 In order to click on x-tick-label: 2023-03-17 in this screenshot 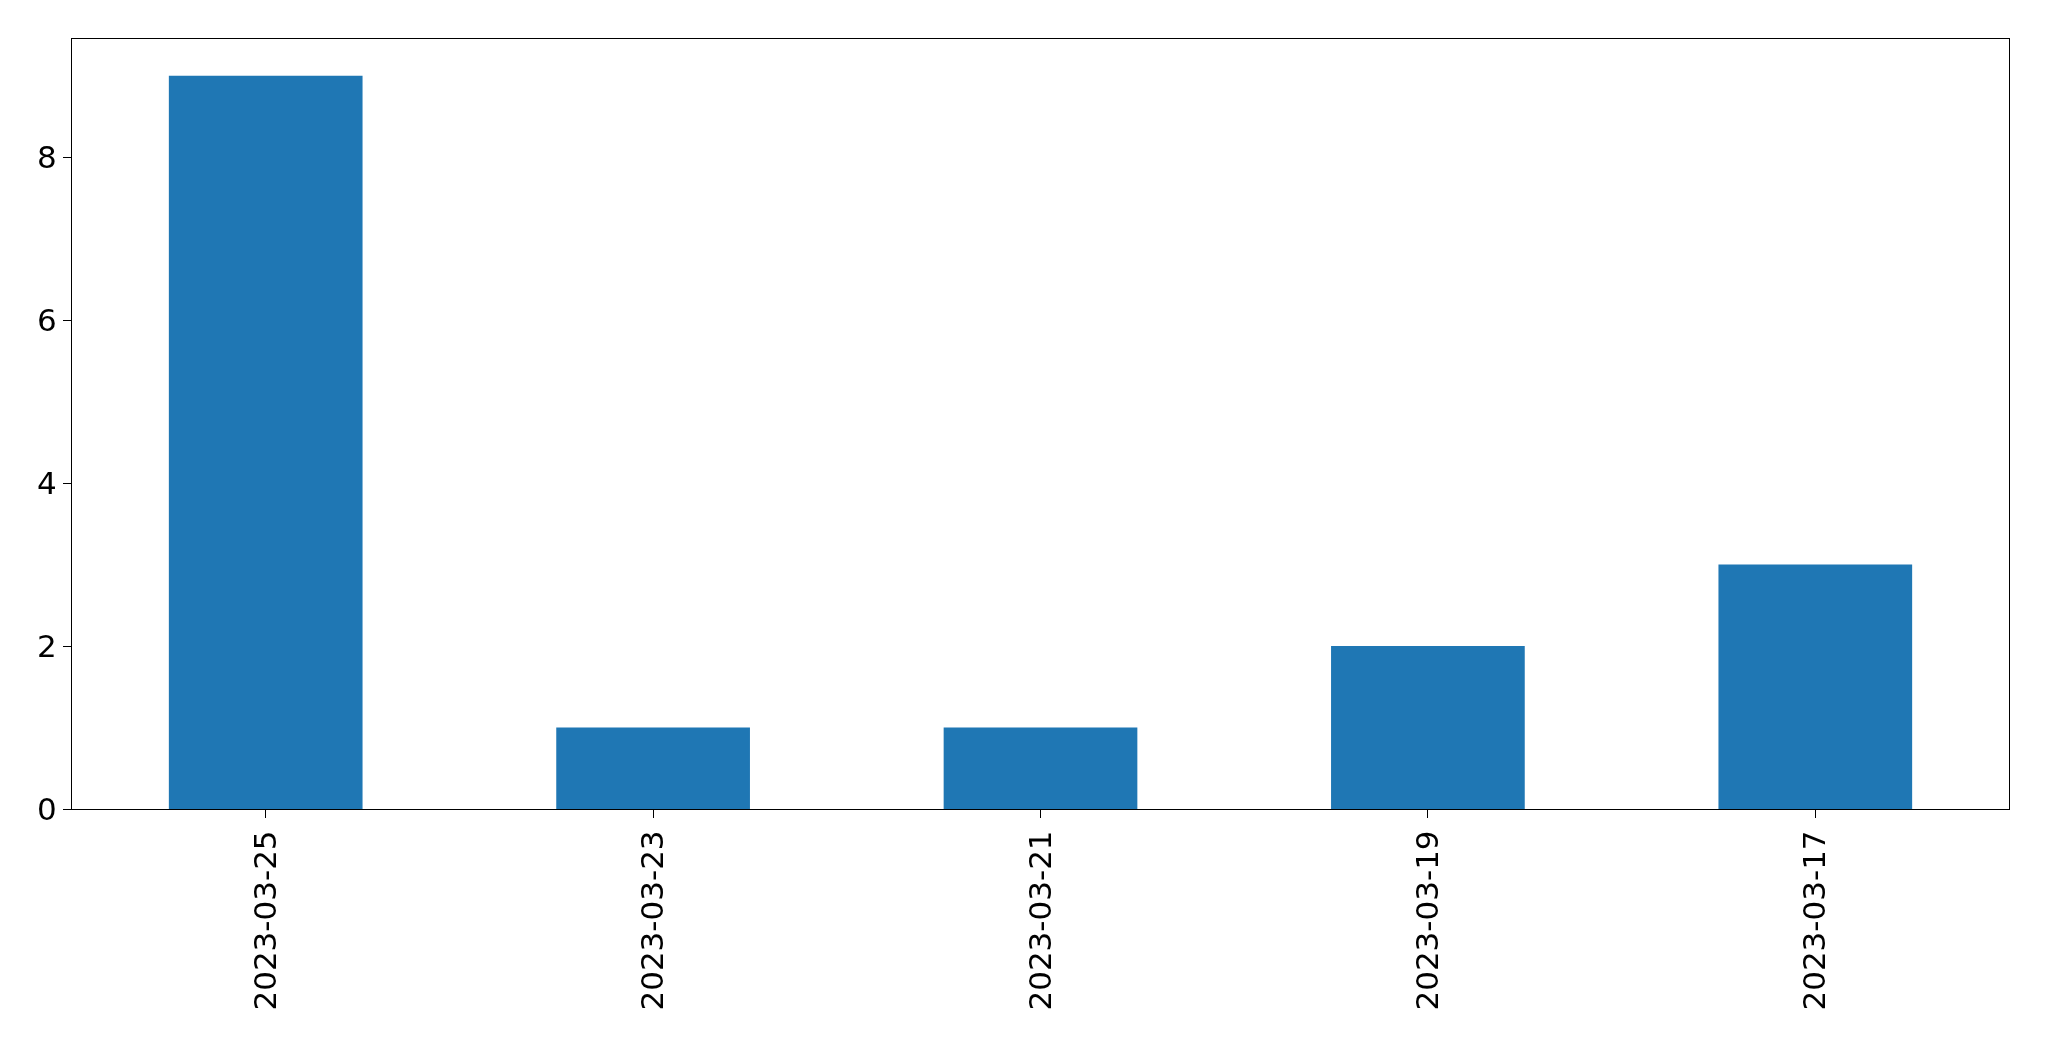, I will do `click(1814, 920)`.